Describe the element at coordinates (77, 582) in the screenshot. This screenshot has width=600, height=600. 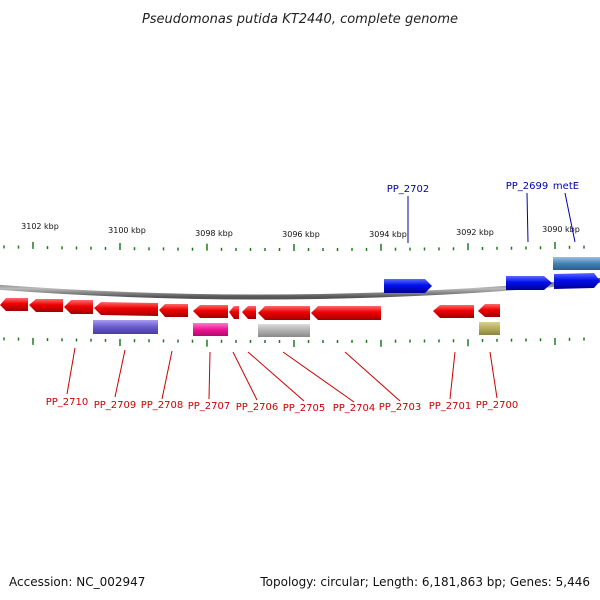
I see `accession-text: Accession: NC_002947` at that location.